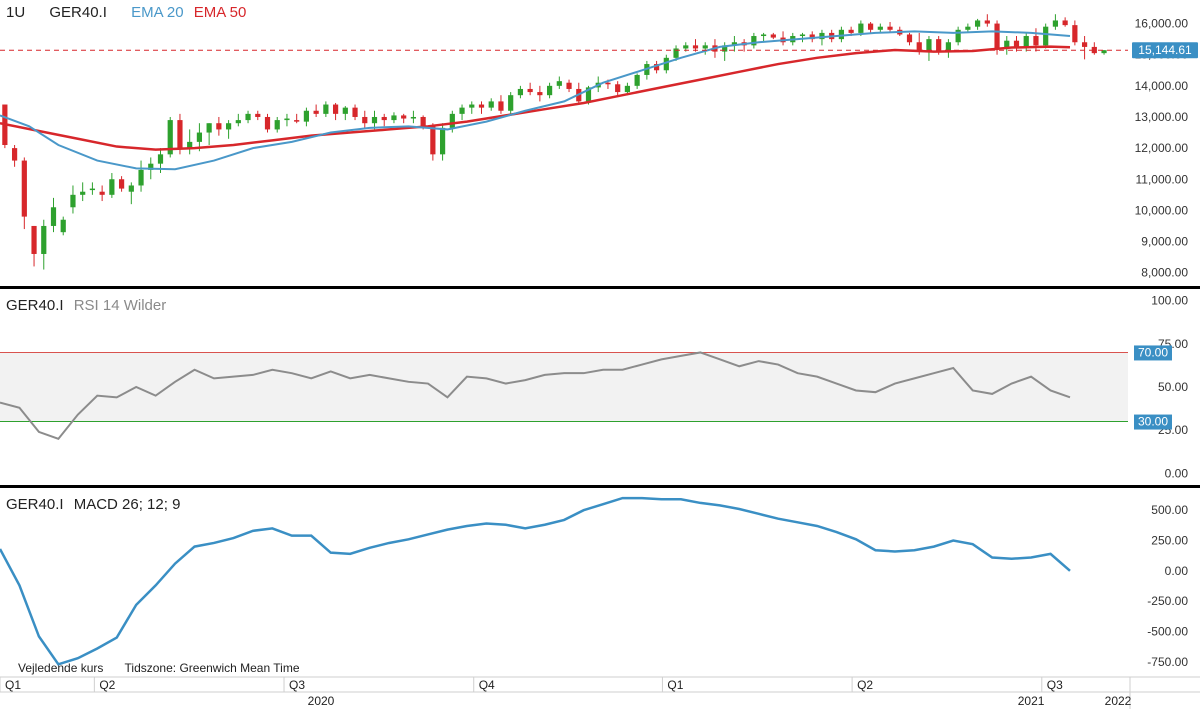 This screenshot has height=709, width=1200. Describe the element at coordinates (600, 287) in the screenshot. I see `price-rsi-separator` at that location.